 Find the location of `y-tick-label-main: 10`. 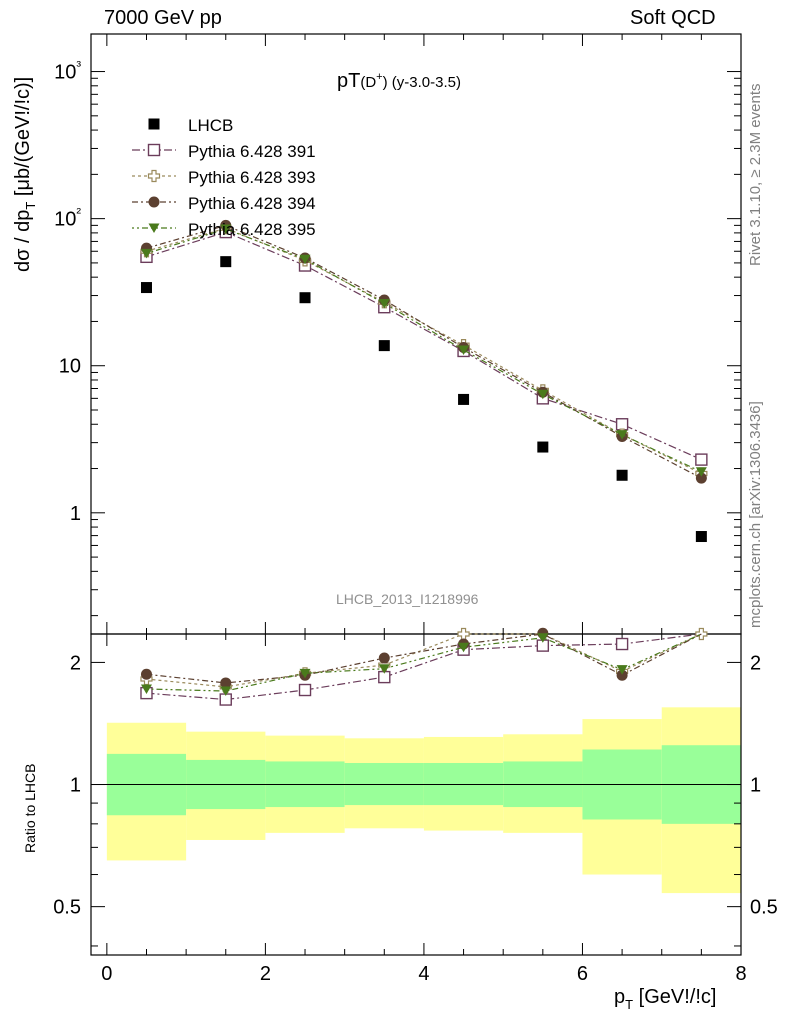

y-tick-label-main: 10 is located at coordinates (70, 367).